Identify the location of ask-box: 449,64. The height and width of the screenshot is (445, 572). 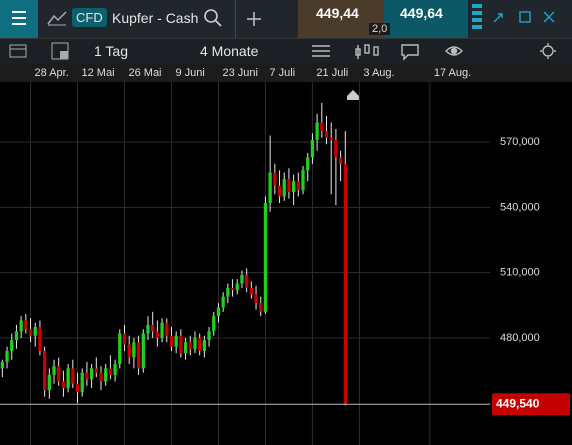
(426, 19).